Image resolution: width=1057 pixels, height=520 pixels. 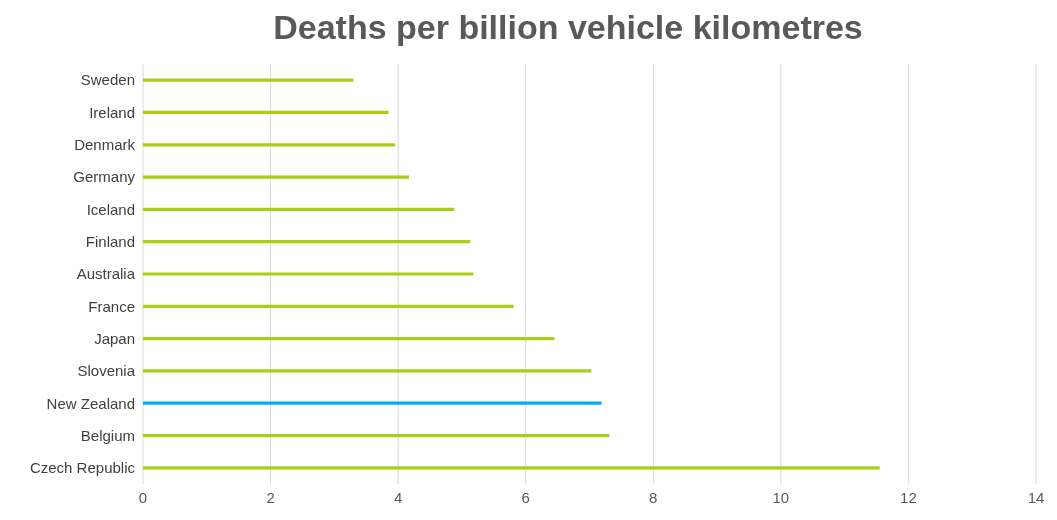 I want to click on y-tick-label: Belgium, so click(x=107, y=435).